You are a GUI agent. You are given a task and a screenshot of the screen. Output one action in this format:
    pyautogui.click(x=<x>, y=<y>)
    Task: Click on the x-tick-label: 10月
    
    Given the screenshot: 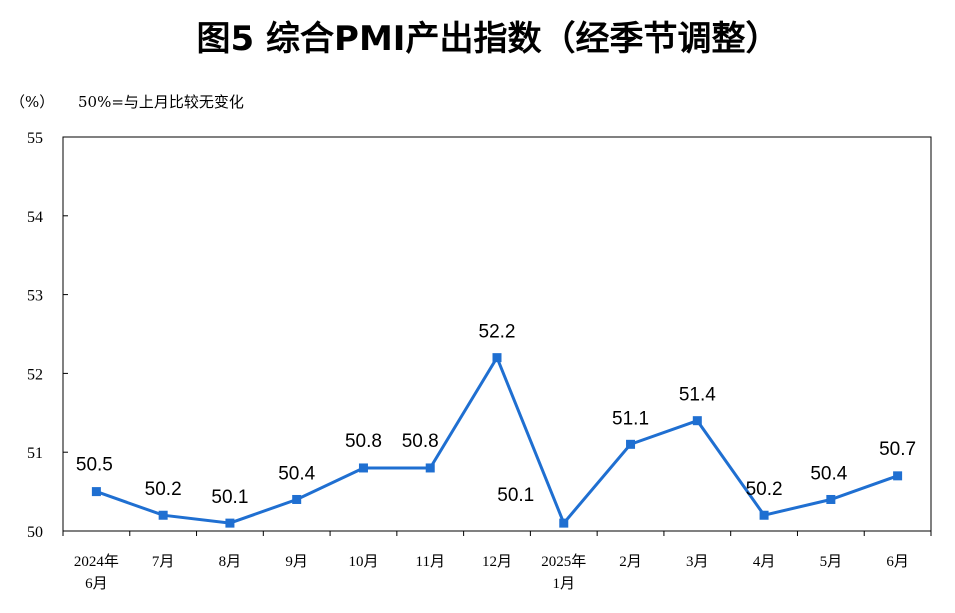 What is the action you would take?
    pyautogui.click(x=363, y=562)
    